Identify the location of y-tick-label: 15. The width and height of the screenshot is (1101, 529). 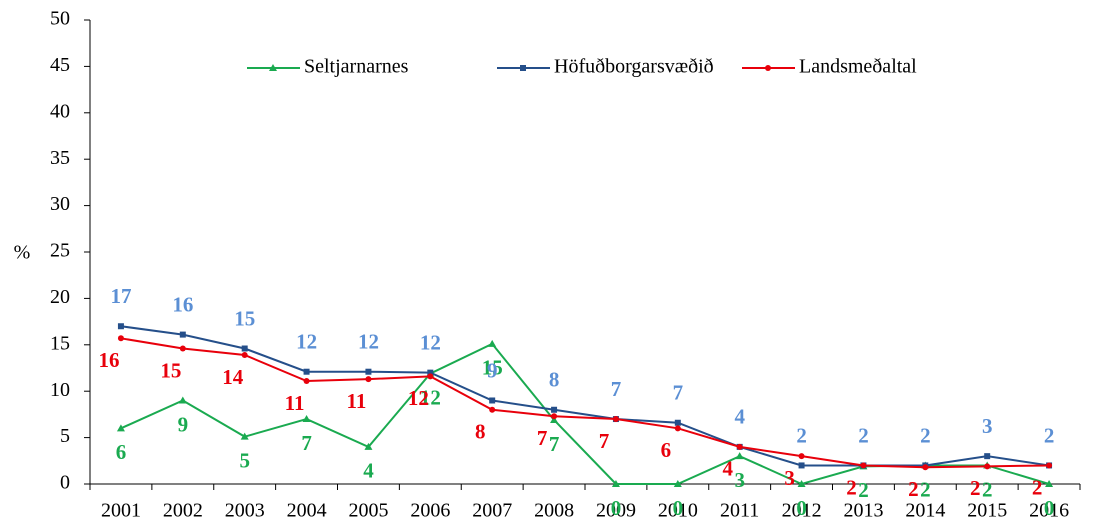
(60, 343).